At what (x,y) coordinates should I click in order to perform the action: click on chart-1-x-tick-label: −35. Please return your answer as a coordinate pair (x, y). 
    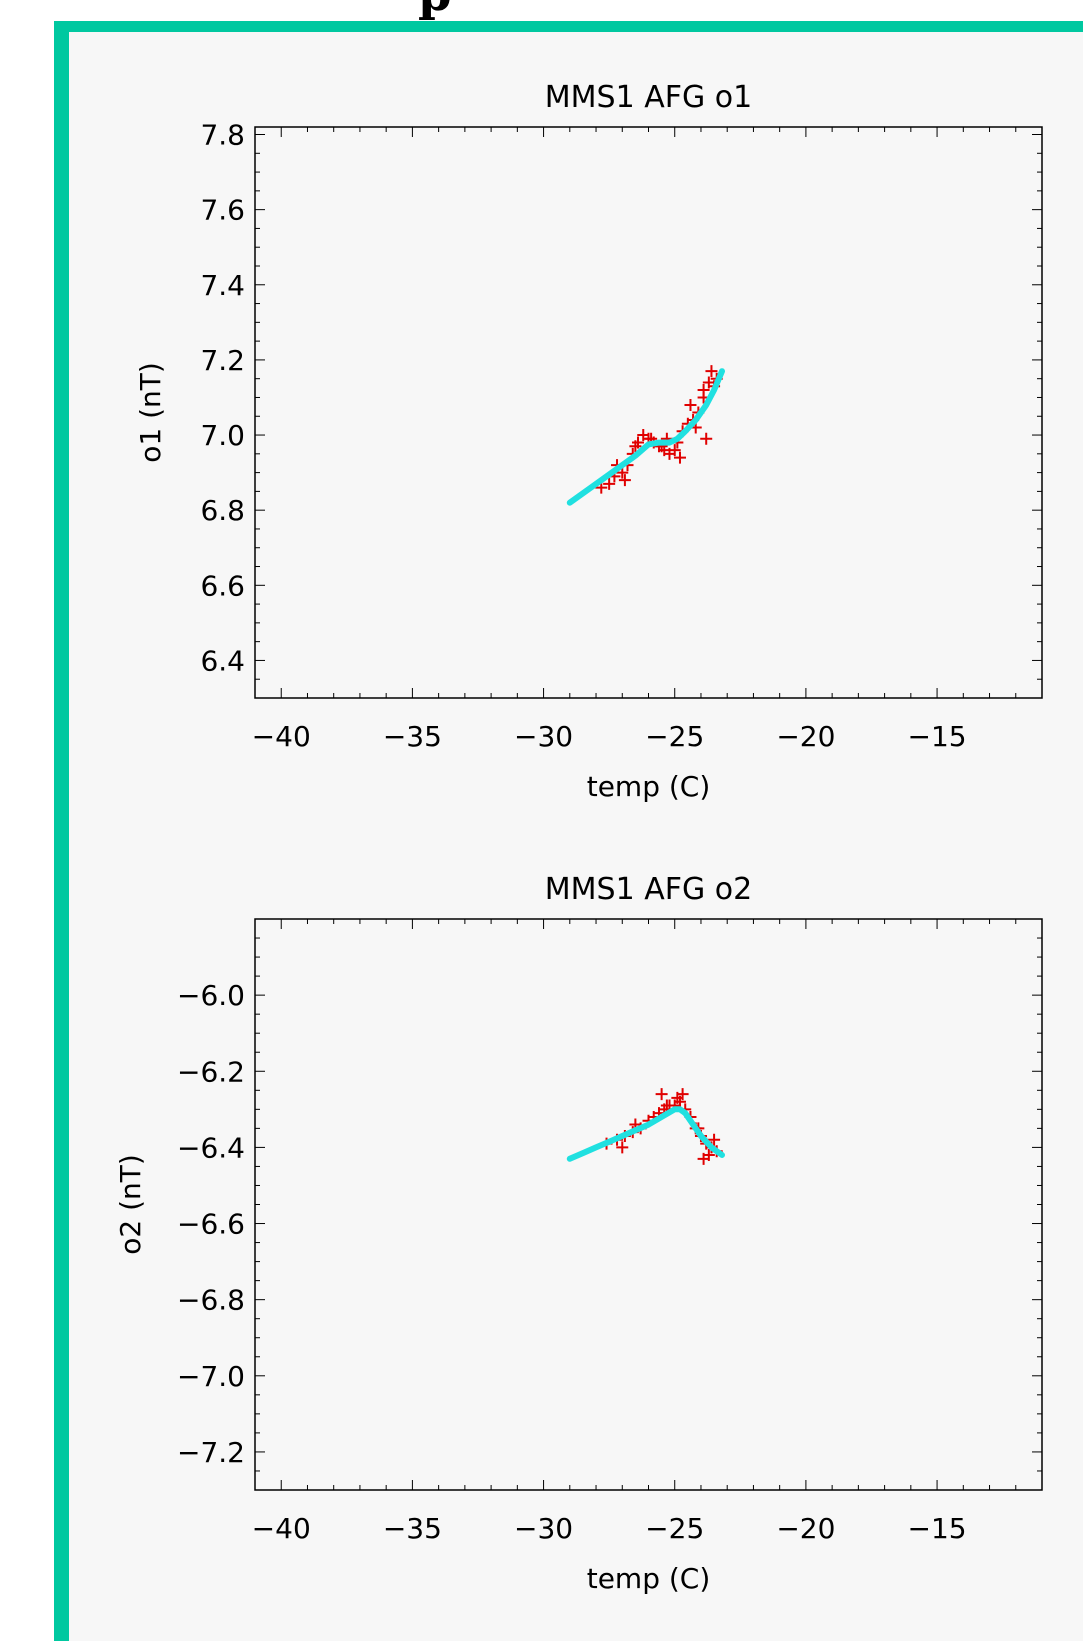
    Looking at the image, I should click on (412, 736).